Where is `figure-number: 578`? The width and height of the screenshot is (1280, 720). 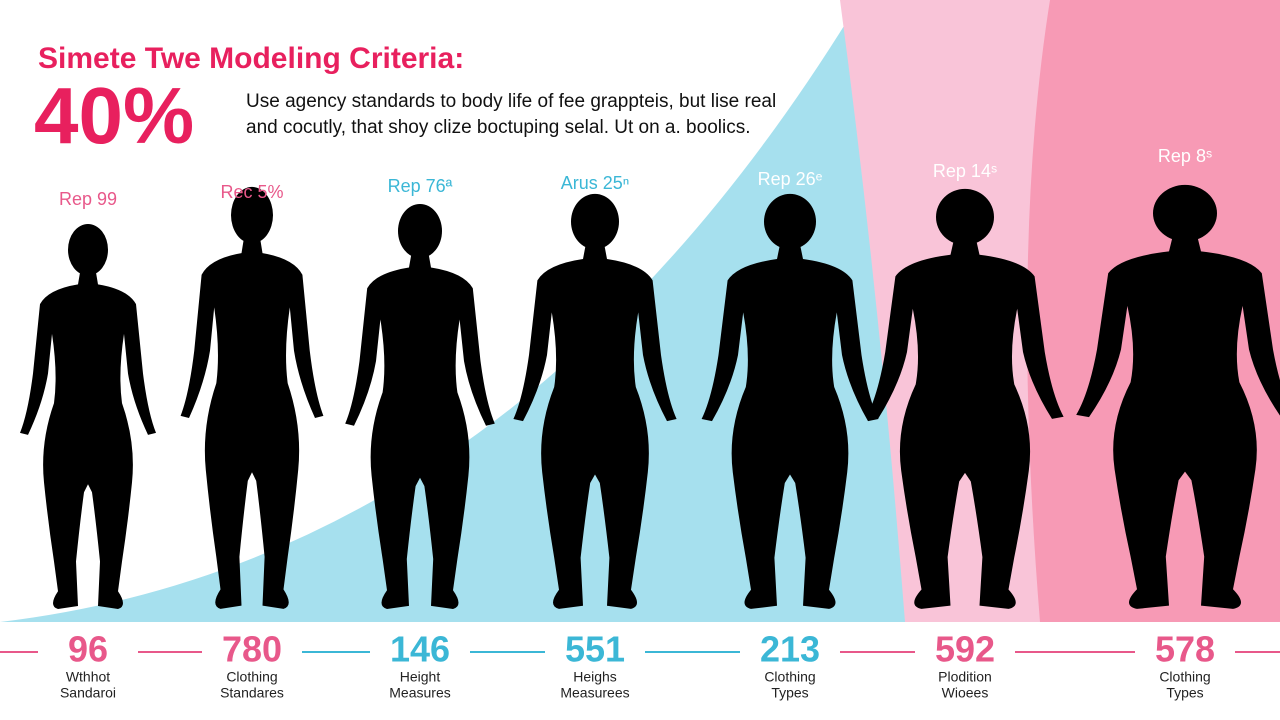 figure-number: 578 is located at coordinates (1185, 649).